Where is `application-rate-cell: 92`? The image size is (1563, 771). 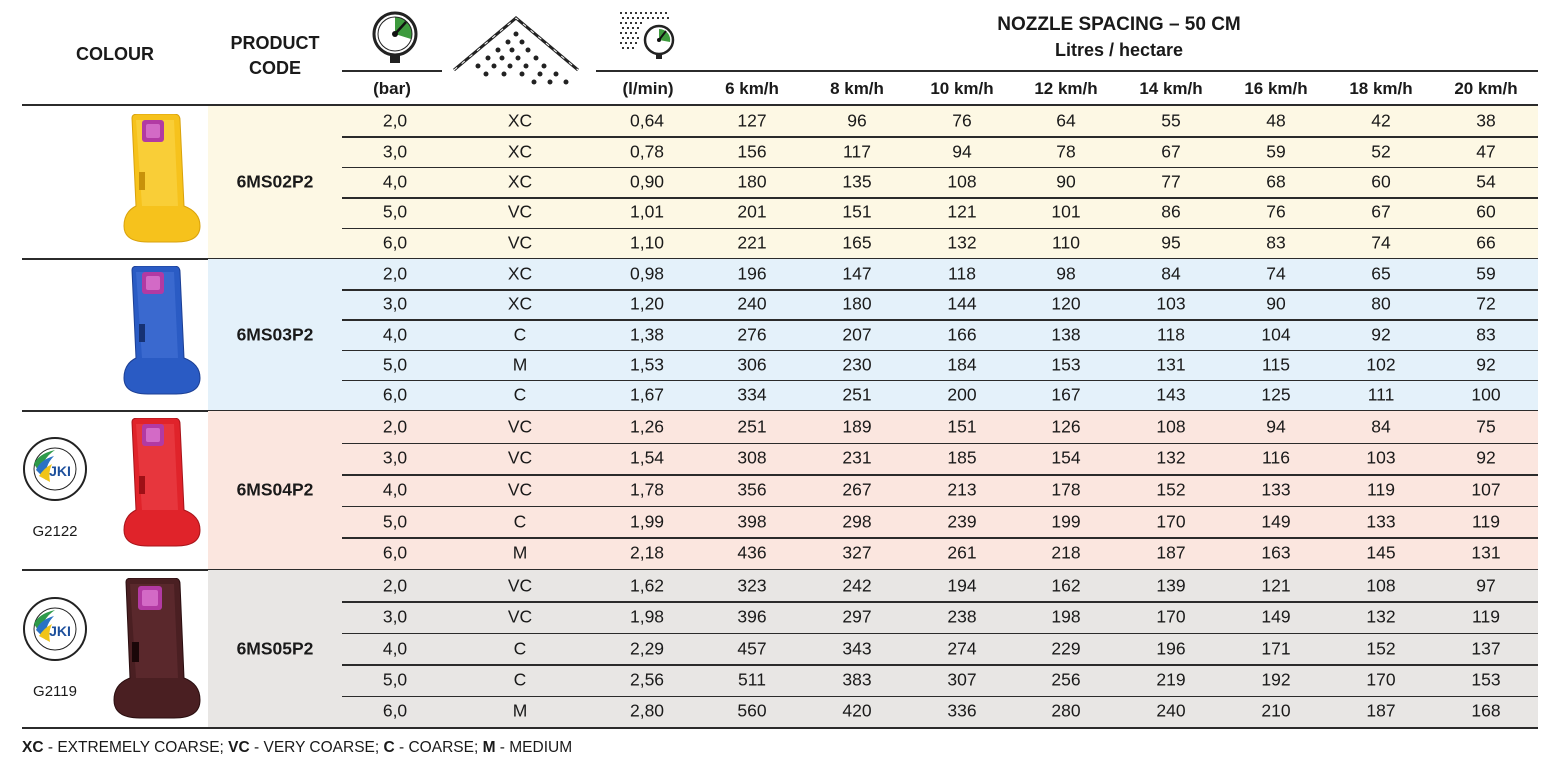 application-rate-cell: 92 is located at coordinates (1486, 364).